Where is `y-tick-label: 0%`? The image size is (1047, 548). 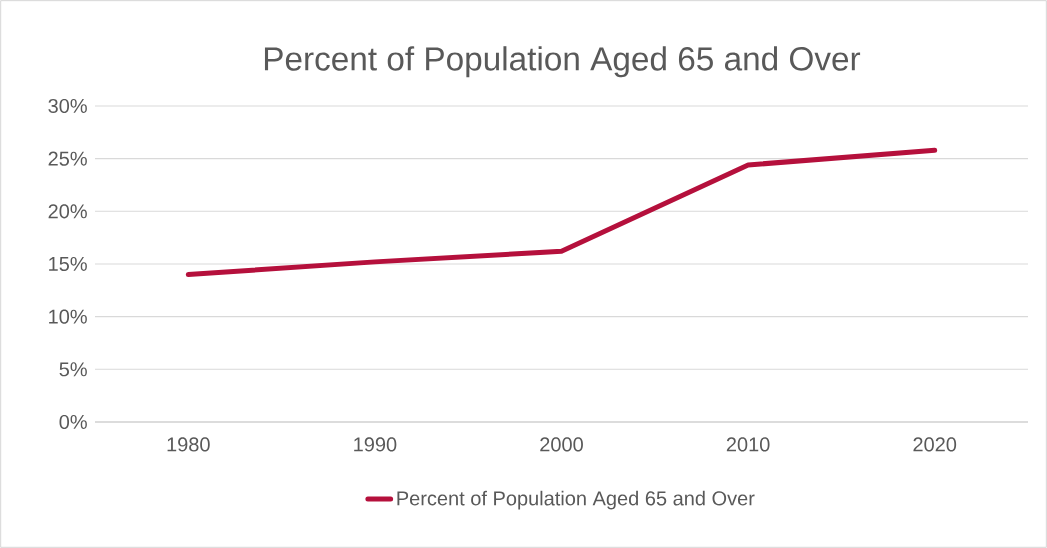 y-tick-label: 0% is located at coordinates (73, 422).